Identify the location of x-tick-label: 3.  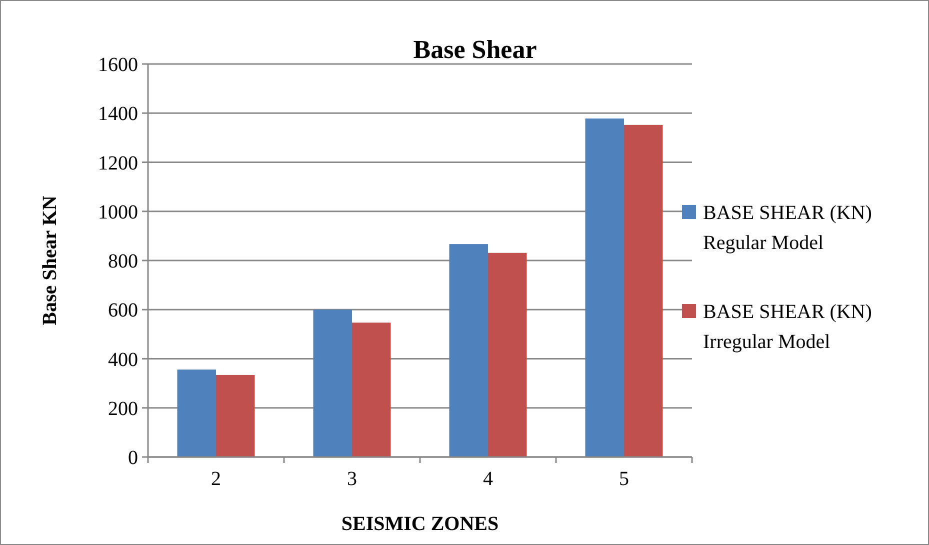
(352, 479).